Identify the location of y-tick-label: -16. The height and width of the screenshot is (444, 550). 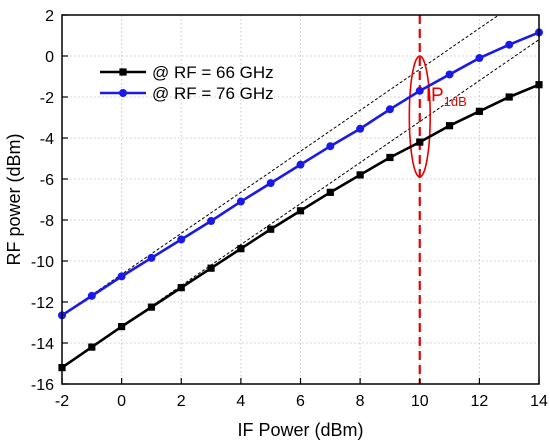
(42, 385).